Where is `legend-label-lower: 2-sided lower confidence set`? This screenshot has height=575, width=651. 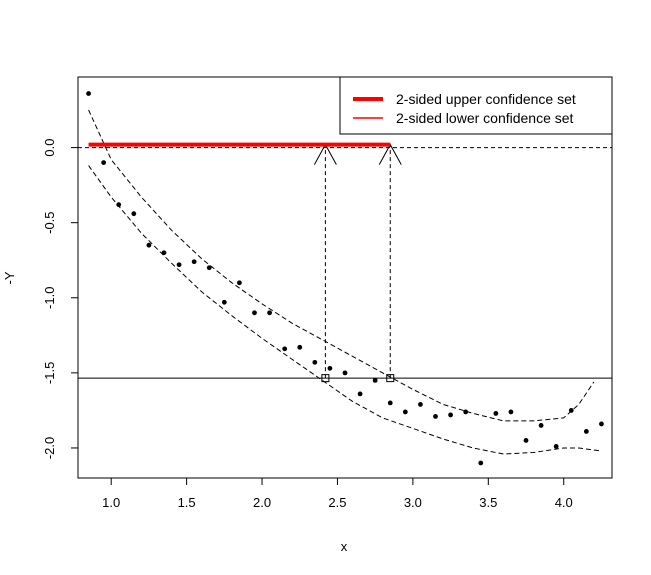
legend-label-lower: 2-sided lower confidence set is located at coordinates (485, 118).